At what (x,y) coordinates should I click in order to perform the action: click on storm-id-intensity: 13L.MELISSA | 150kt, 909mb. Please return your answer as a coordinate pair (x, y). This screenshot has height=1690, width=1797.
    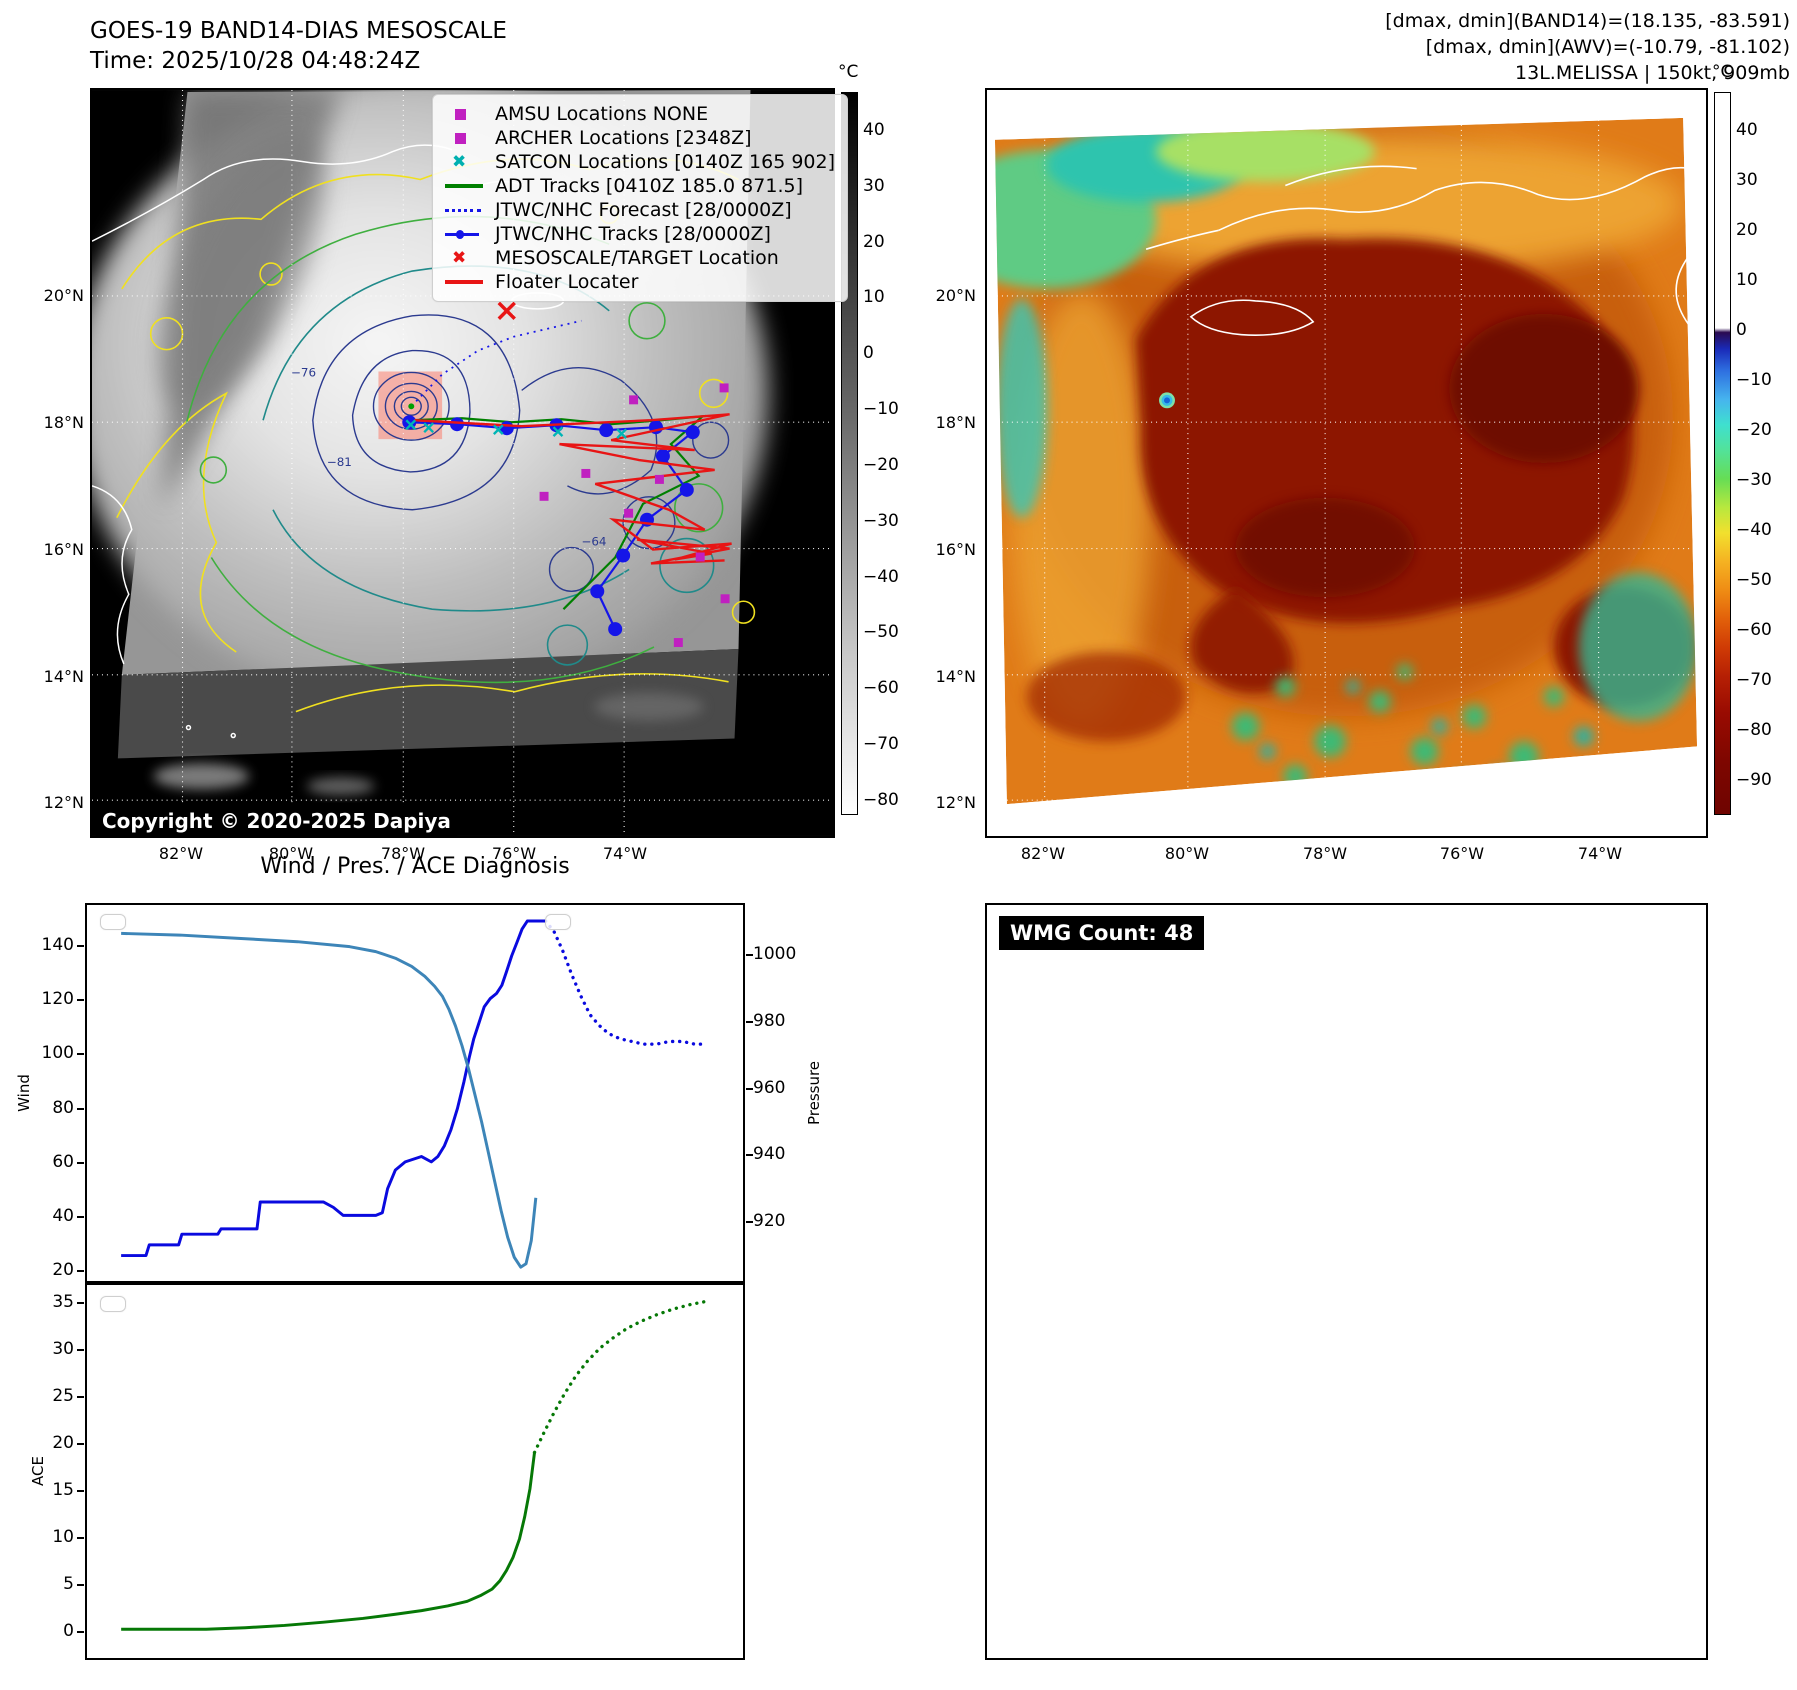
    Looking at the image, I should click on (1652, 73).